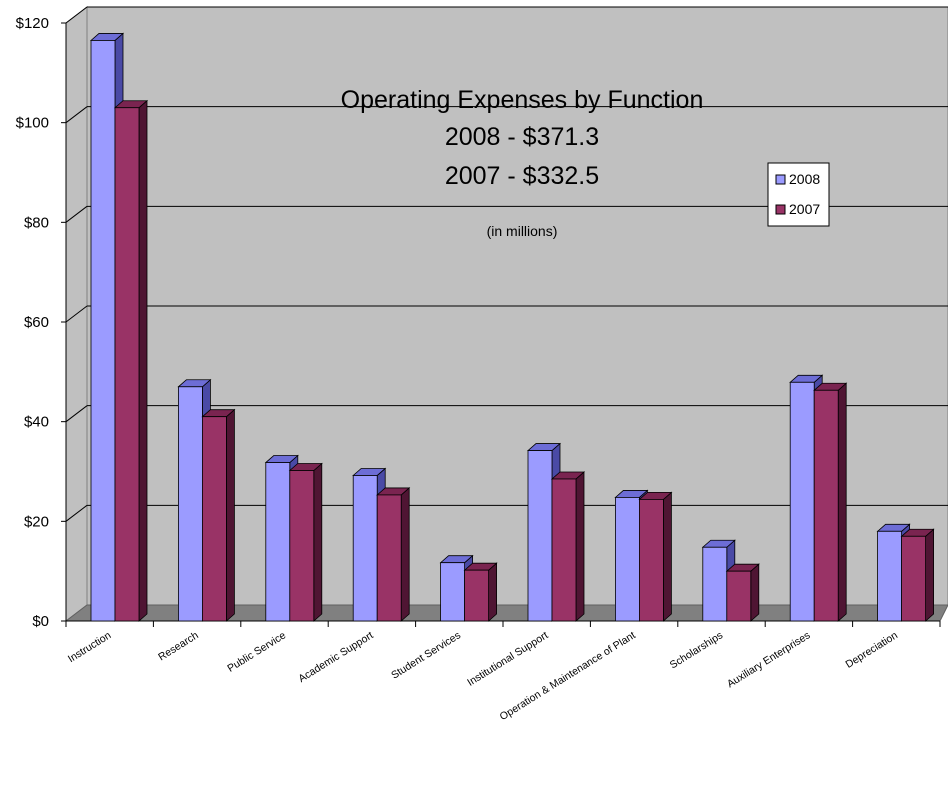 This screenshot has width=948, height=788. Describe the element at coordinates (780, 209) in the screenshot. I see `legend-swatch-2007` at that location.